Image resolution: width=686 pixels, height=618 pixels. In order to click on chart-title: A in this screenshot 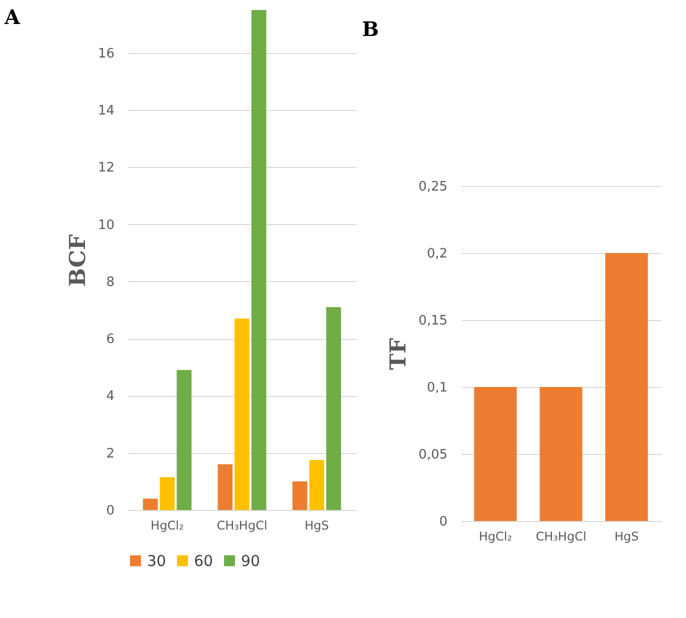, I will do `click(11, 17)`.